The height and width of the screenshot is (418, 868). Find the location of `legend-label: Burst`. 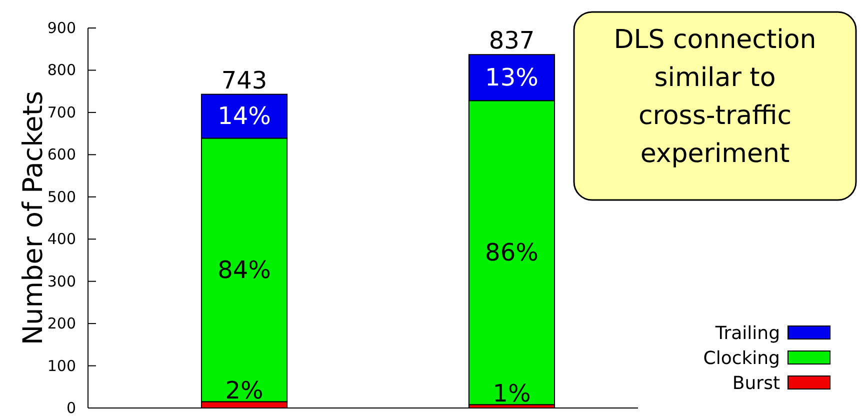

legend-label: Burst is located at coordinates (756, 383).